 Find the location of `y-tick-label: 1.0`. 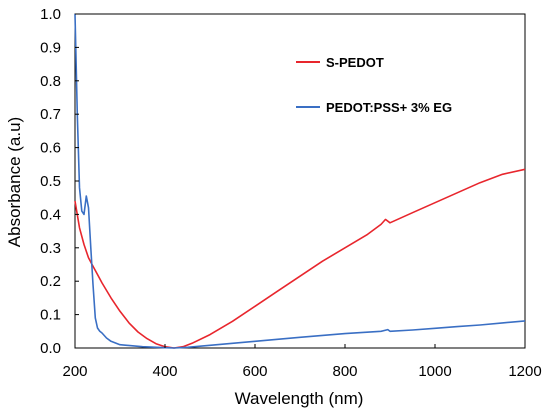

y-tick-label: 1.0 is located at coordinates (50, 14).